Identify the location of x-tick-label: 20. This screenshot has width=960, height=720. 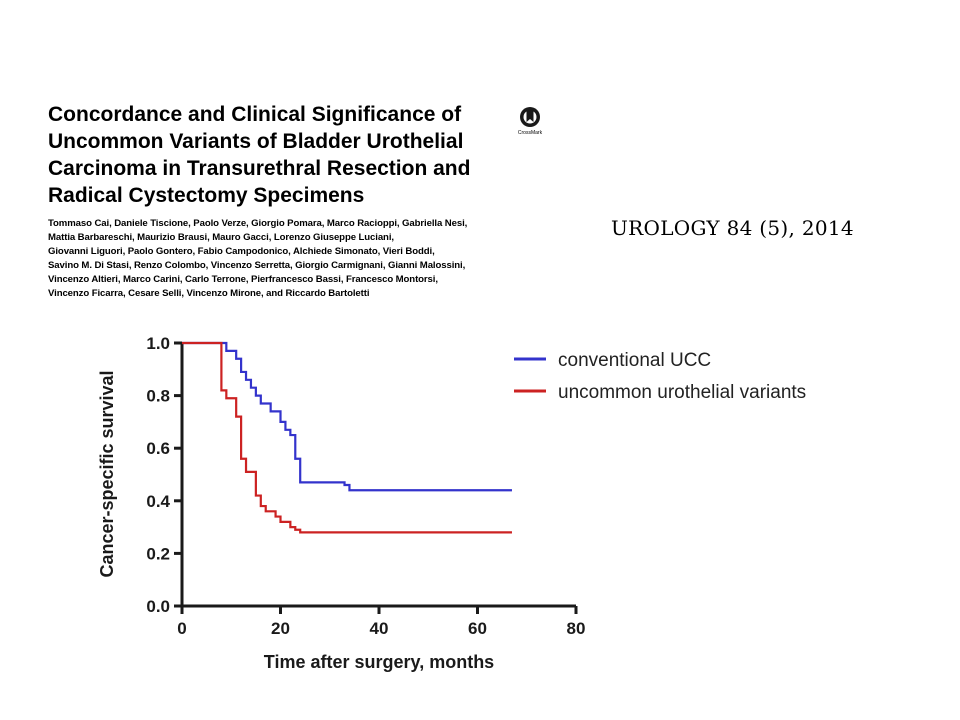
(280, 628).